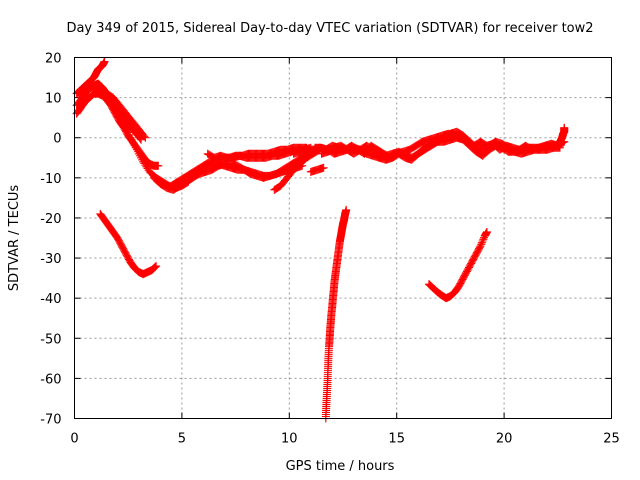 This screenshot has height=480, width=640. Describe the element at coordinates (57, 139) in the screenshot. I see `y-tick-label: 0` at that location.